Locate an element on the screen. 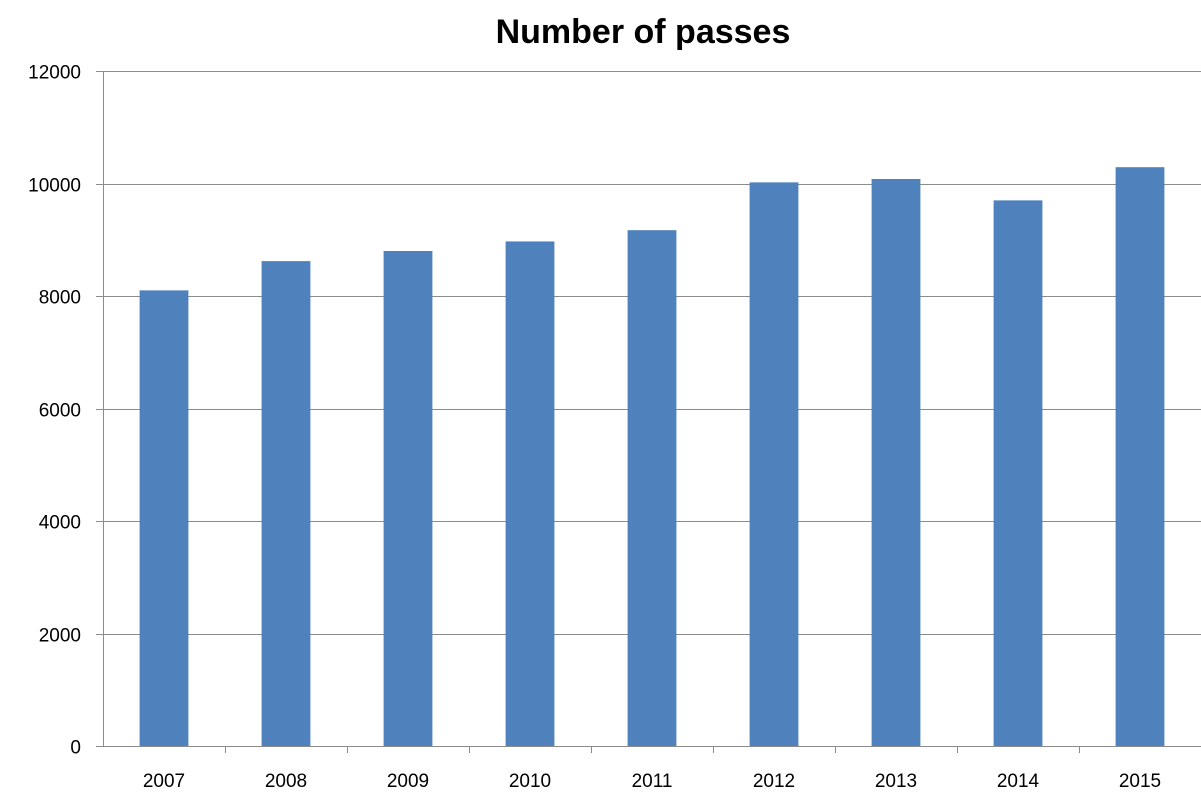  bar-2011 is located at coordinates (652, 488).